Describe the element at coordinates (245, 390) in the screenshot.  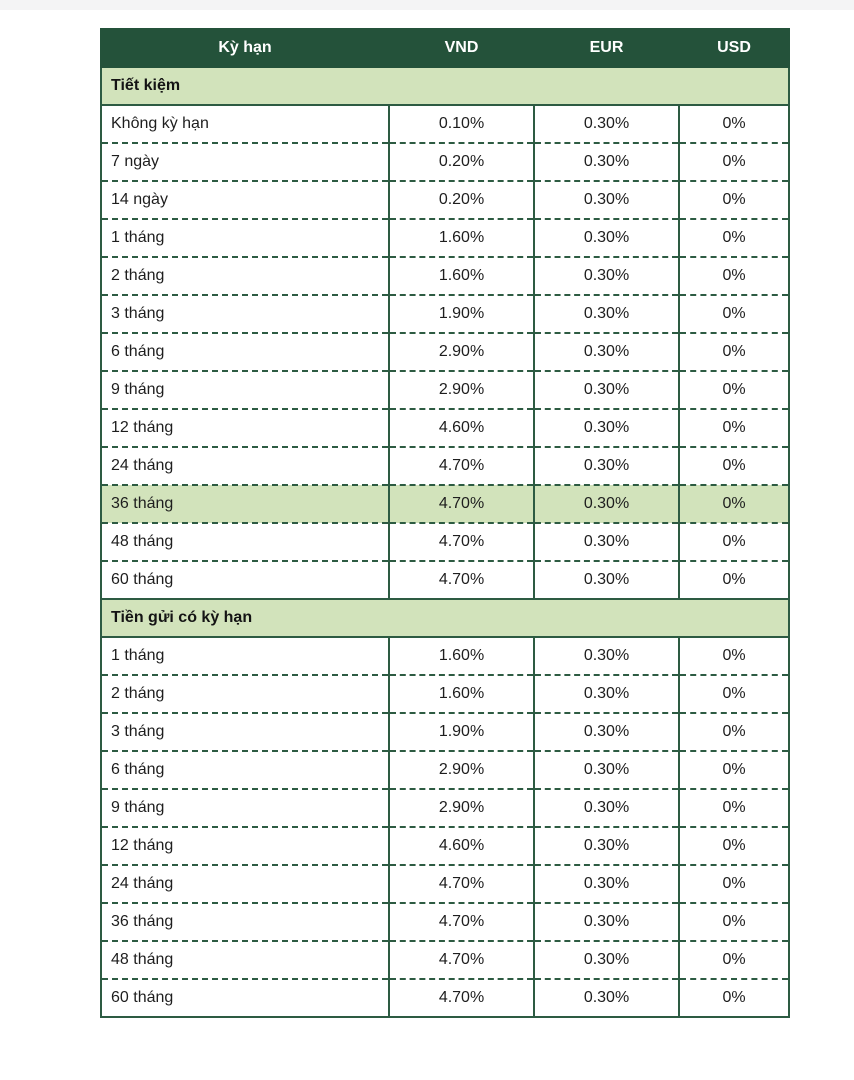
I see `term-label: 9 tháng` at that location.